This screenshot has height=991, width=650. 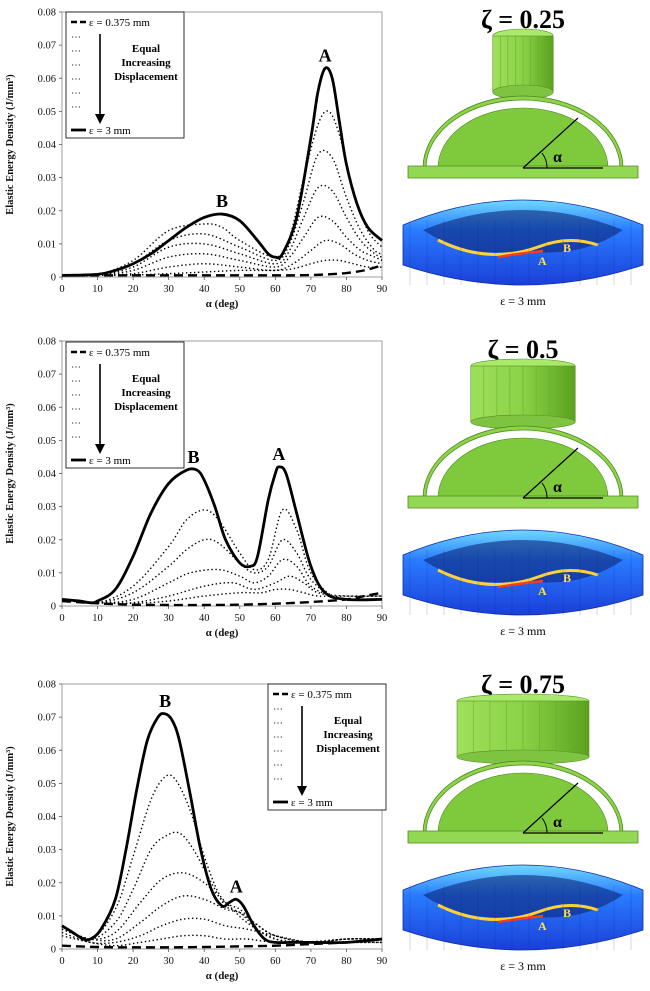 I want to click on legend-middle-text: Displacement, so click(x=348, y=749).